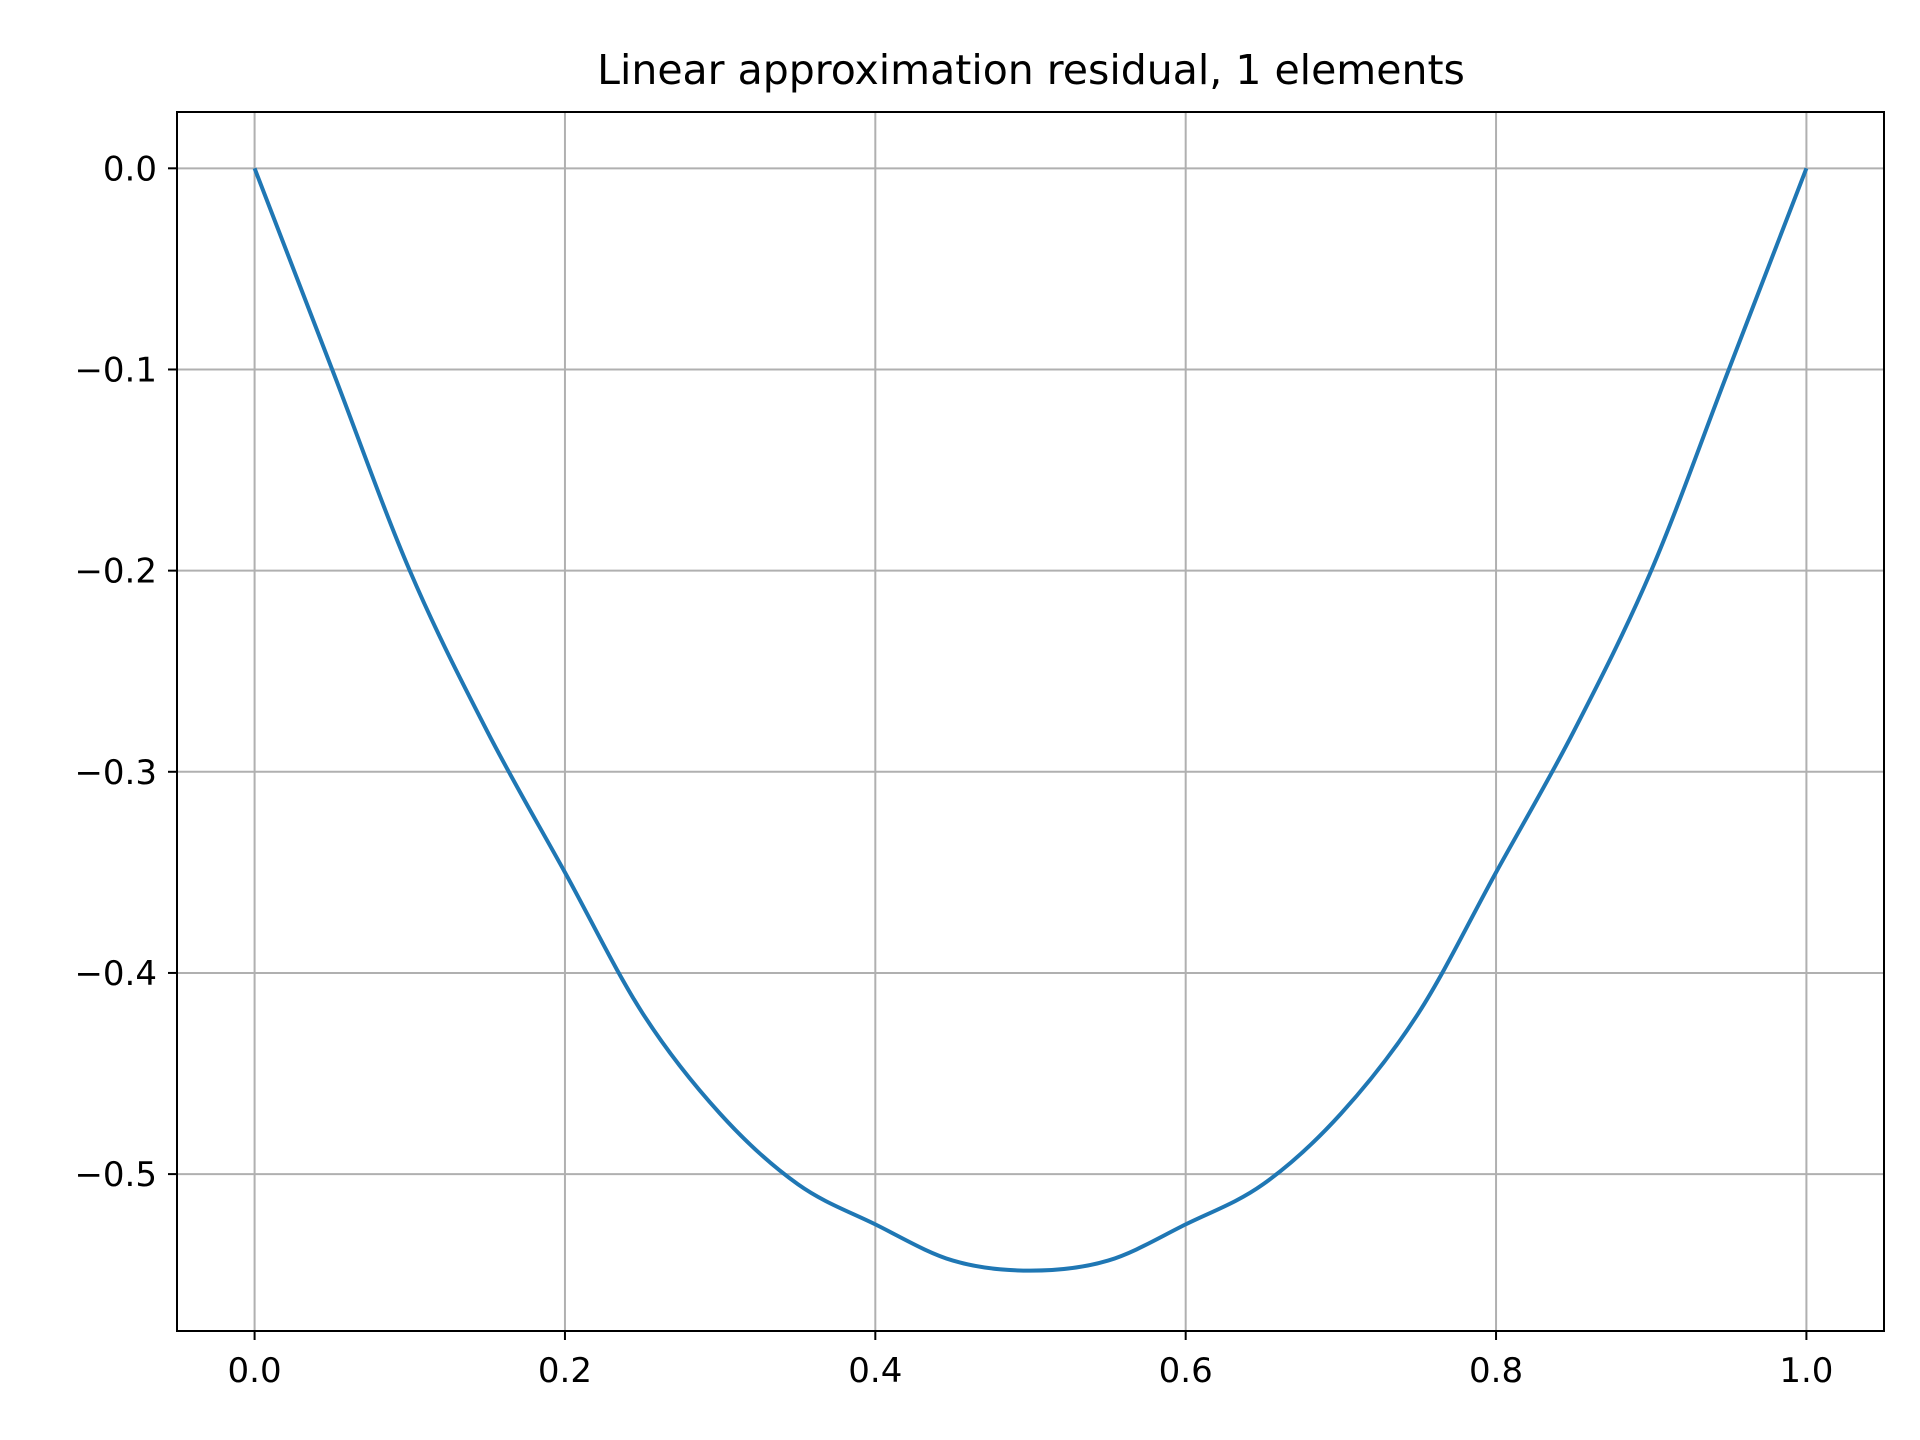 The height and width of the screenshot is (1440, 1920). Describe the element at coordinates (115, 572) in the screenshot. I see `y-tick-label: −0.2` at that location.